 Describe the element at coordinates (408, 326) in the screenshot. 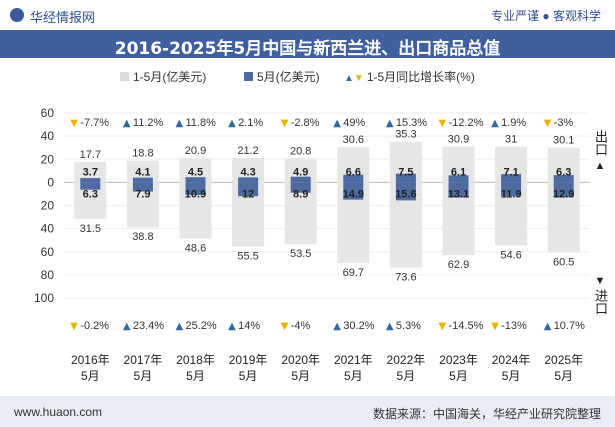

I see `import-growth-label: 5.3%` at that location.